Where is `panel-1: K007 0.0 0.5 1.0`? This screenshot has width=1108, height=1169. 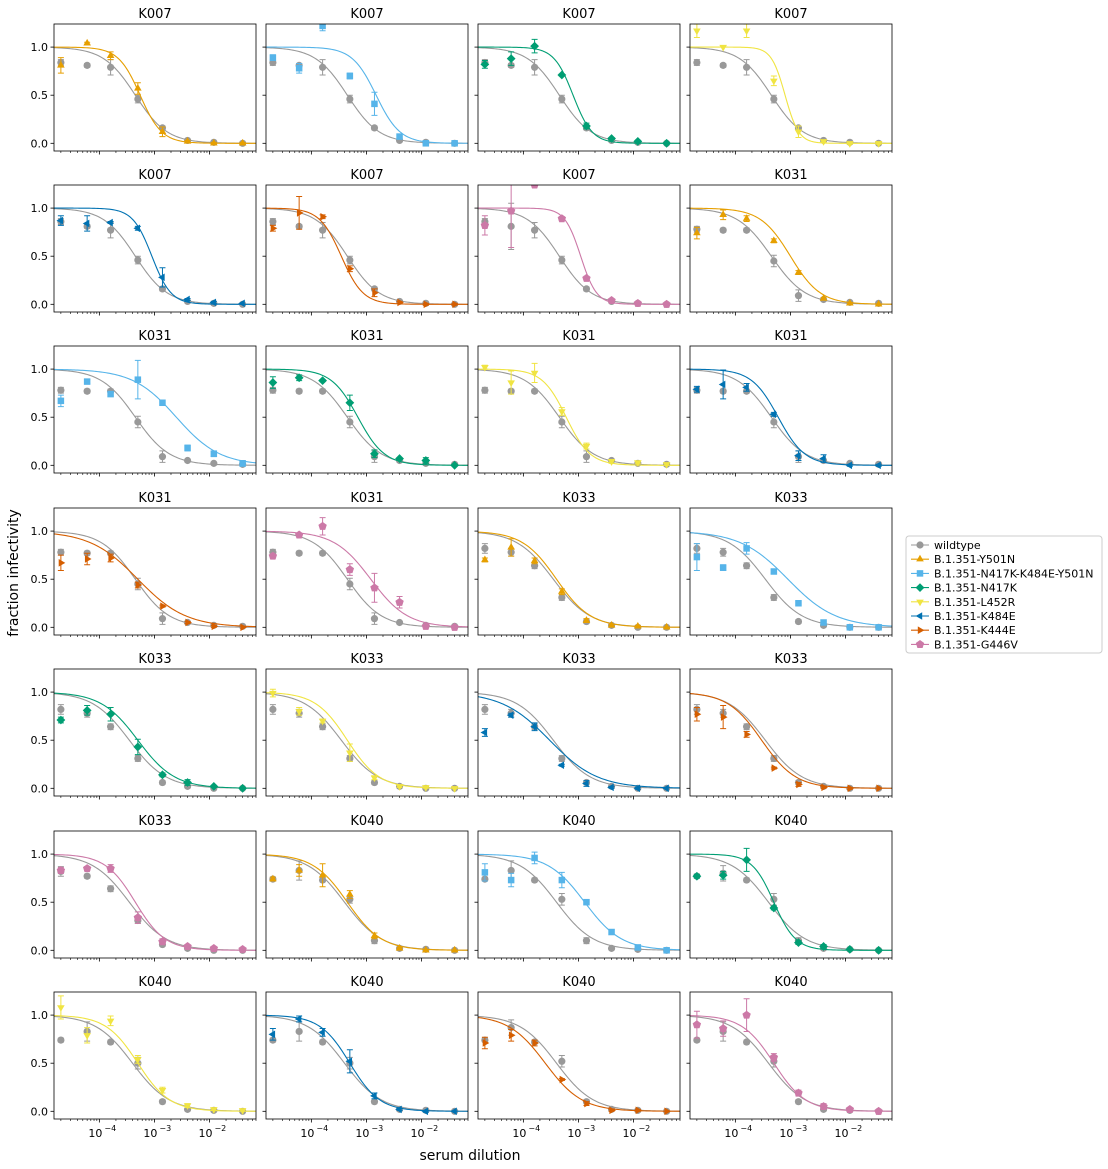 panel-1: K007 0.0 0.5 1.0 is located at coordinates (144, 81).